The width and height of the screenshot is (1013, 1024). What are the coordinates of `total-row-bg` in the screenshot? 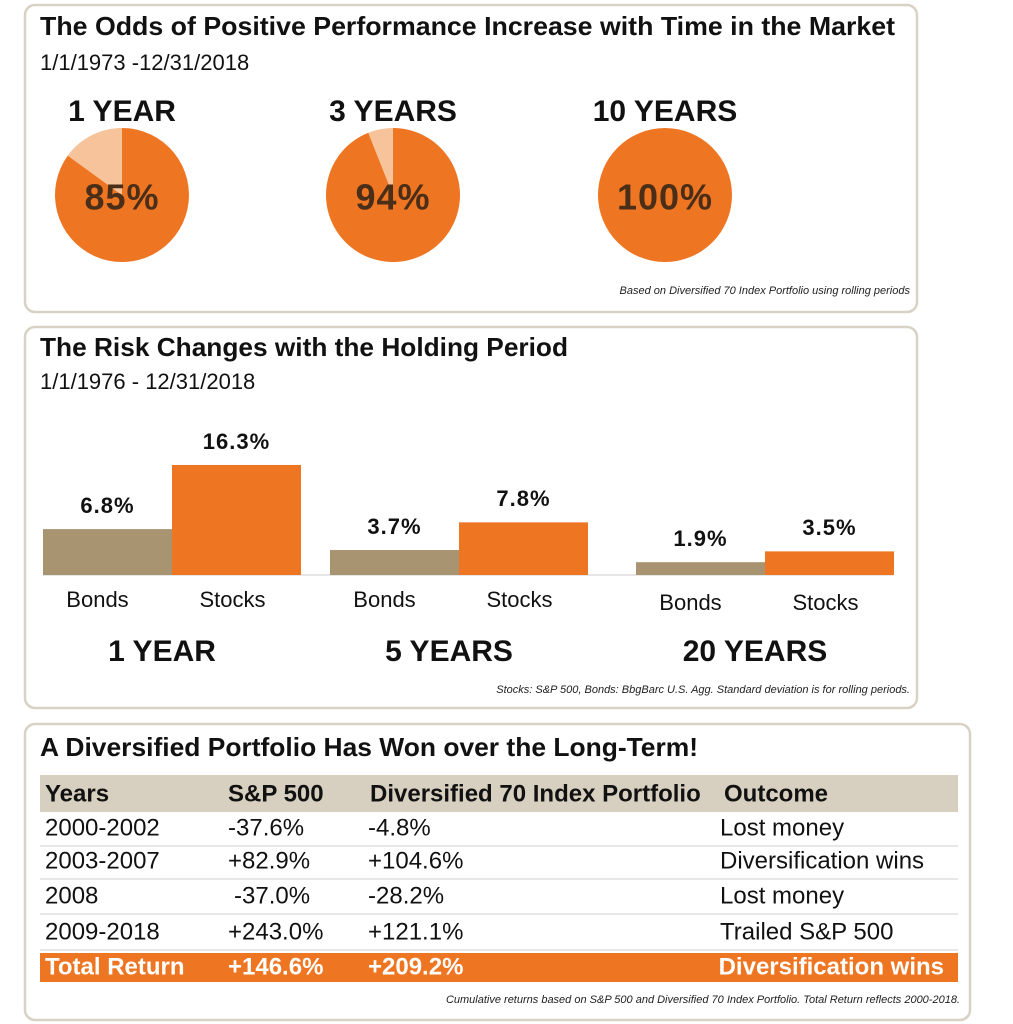 It's located at (499, 967).